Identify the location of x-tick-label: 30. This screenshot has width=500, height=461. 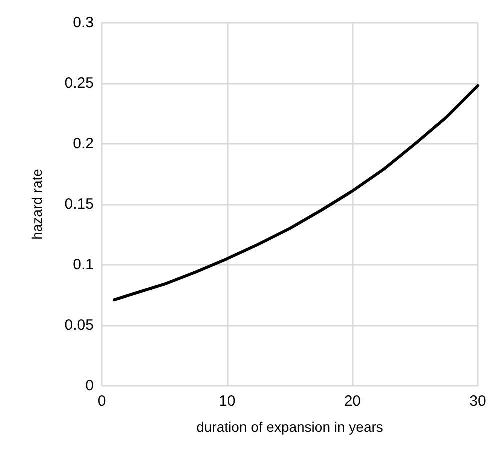
(478, 401).